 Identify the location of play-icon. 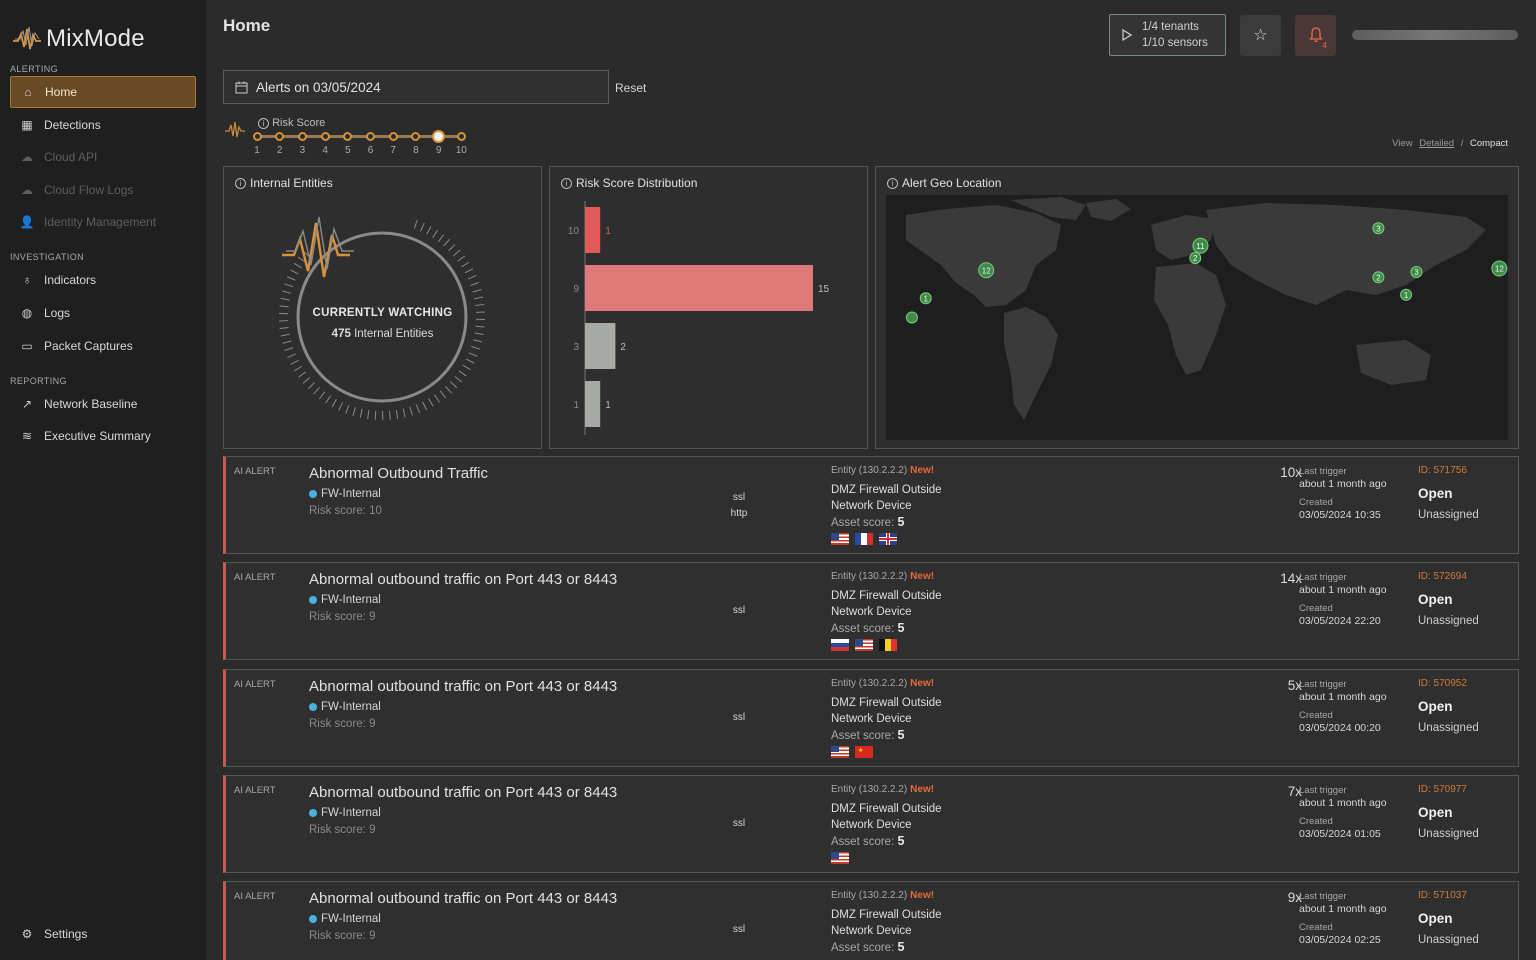
(1127, 35).